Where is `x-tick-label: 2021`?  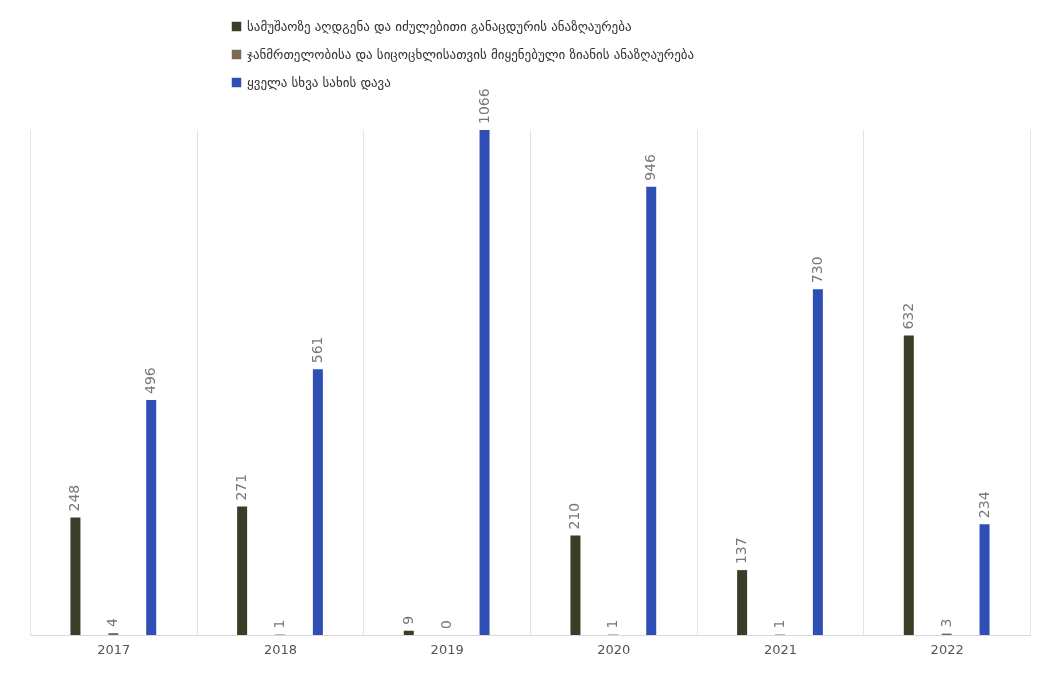 x-tick-label: 2021 is located at coordinates (780, 649).